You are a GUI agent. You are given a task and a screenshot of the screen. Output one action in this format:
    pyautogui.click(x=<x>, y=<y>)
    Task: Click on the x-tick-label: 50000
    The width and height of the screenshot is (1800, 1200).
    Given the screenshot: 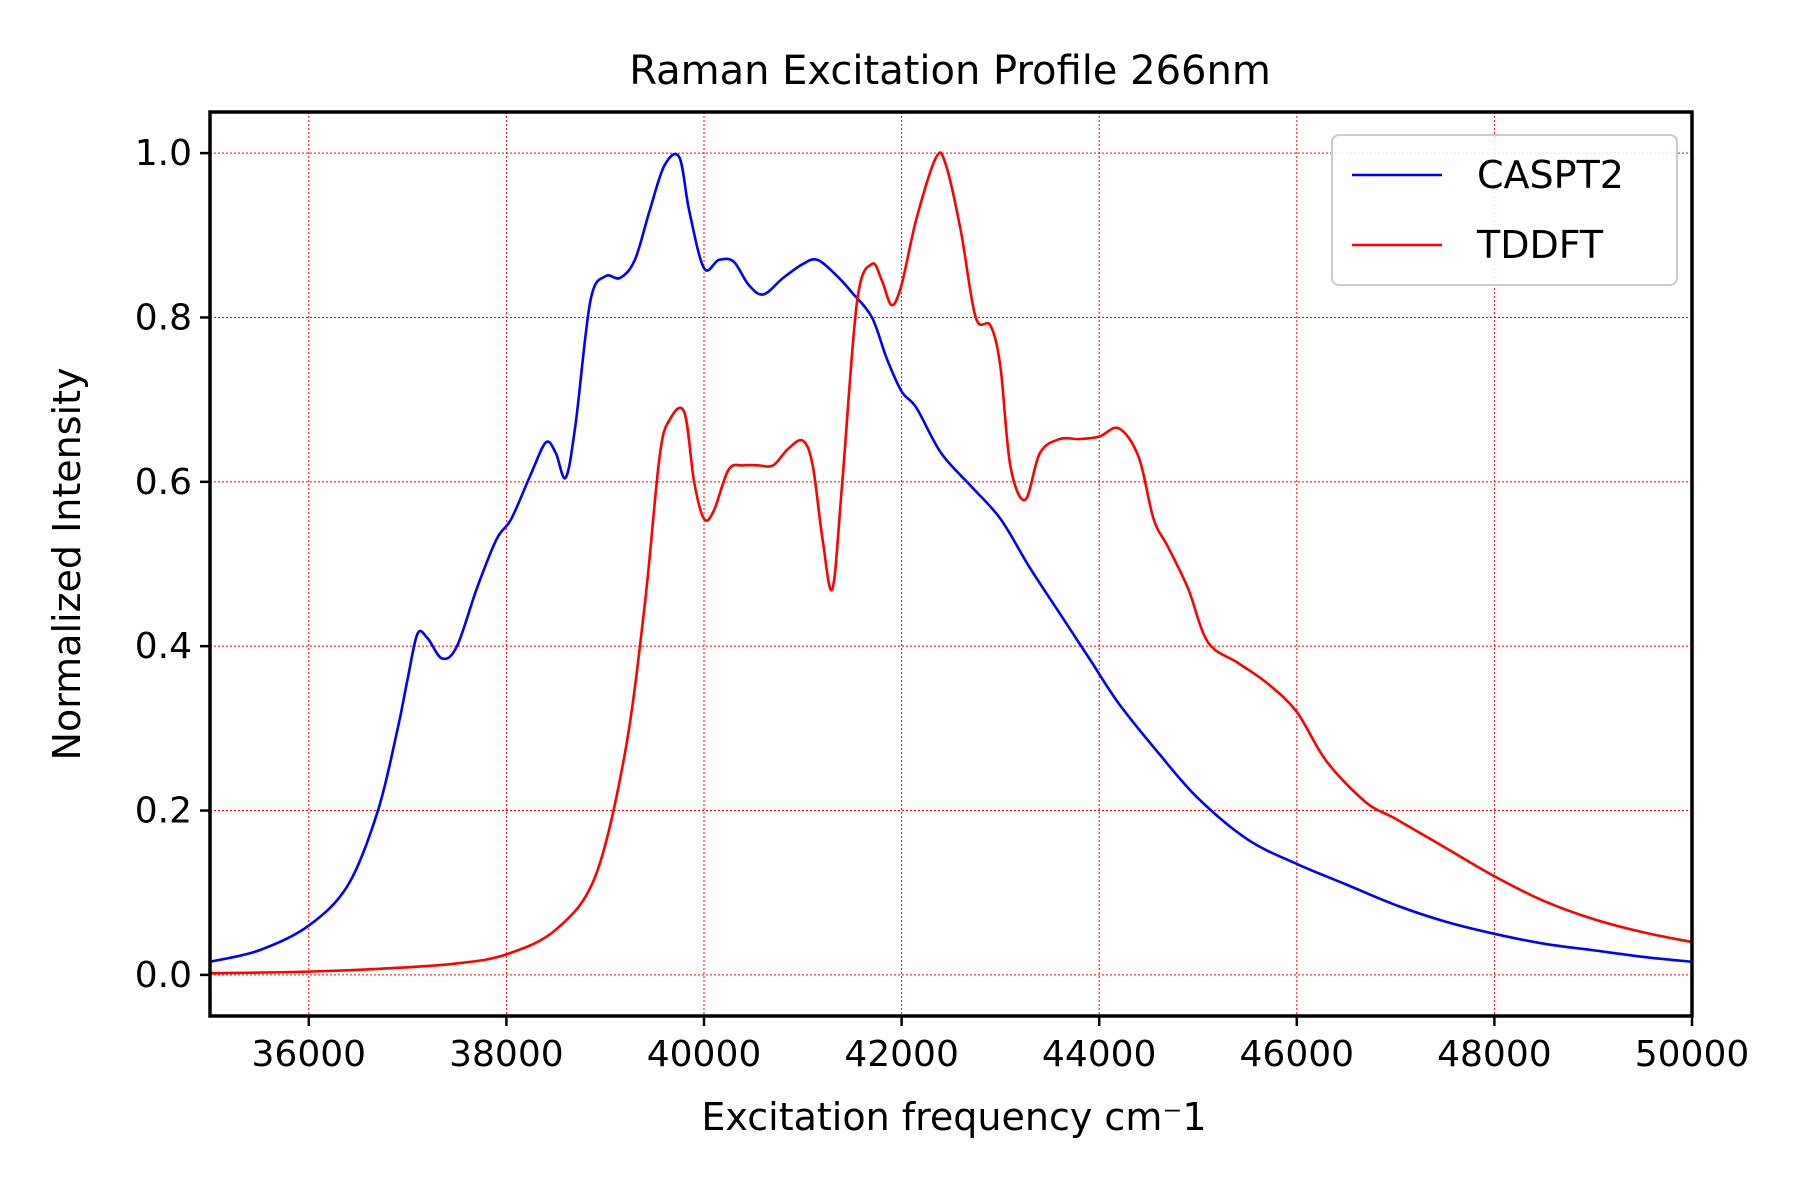 What is the action you would take?
    pyautogui.click(x=1692, y=1054)
    